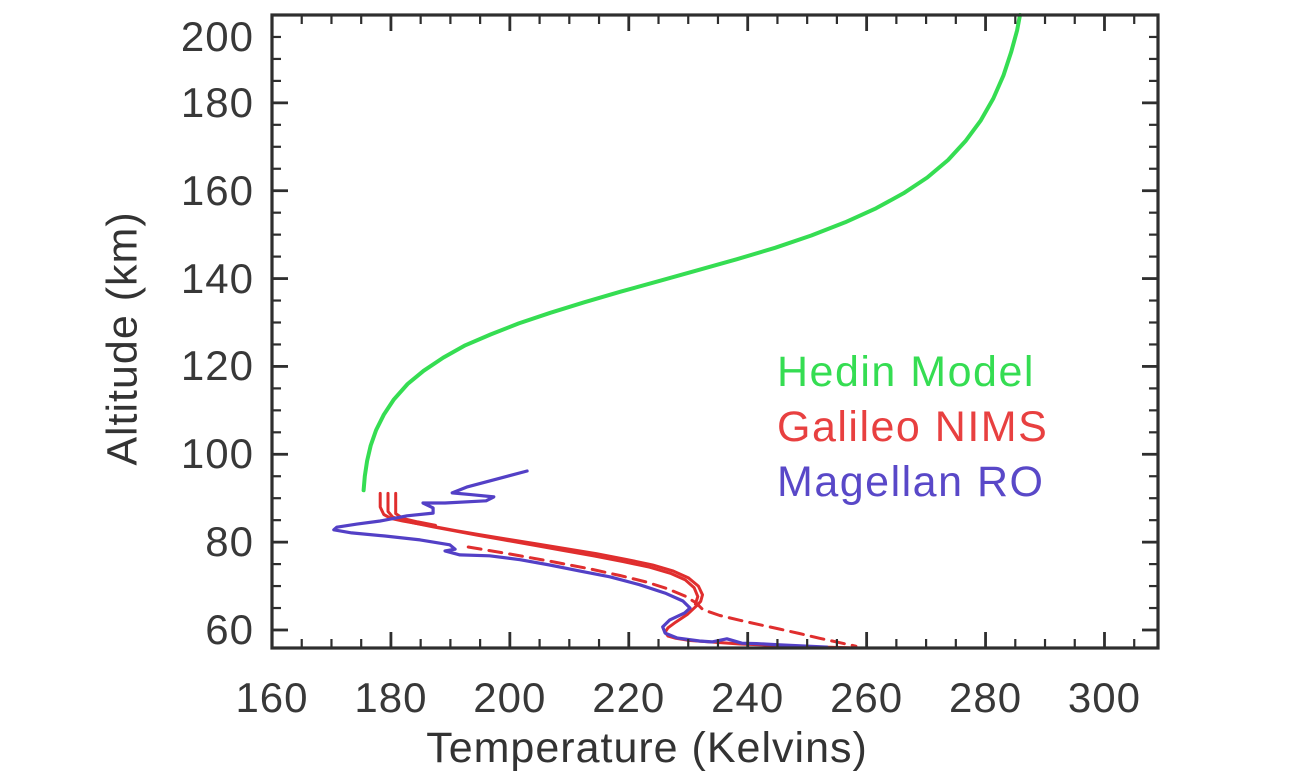 The height and width of the screenshot is (780, 1294). I want to click on x-tick-label: 240, so click(748, 697).